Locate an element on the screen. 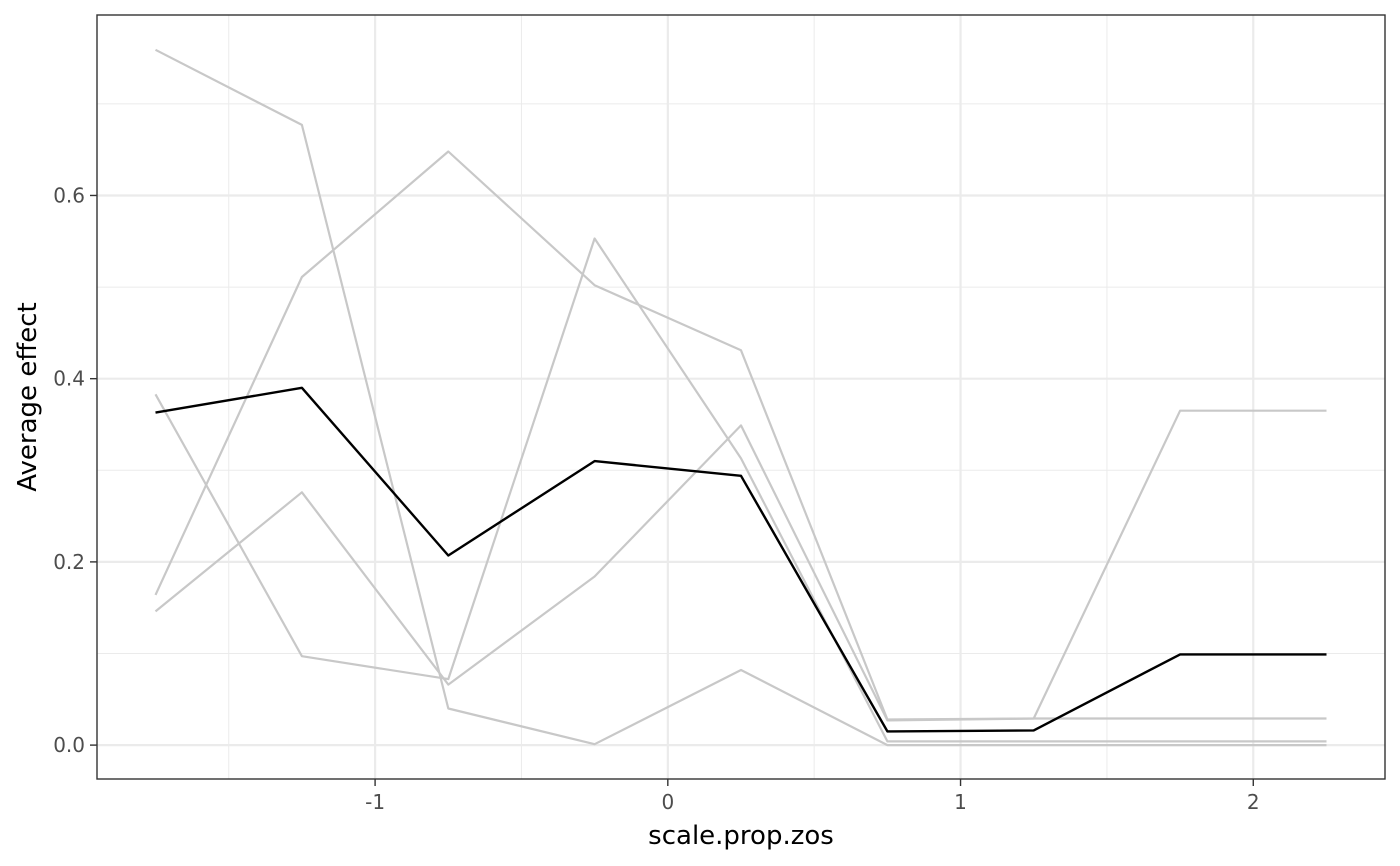  y-tick-label: 0.4 is located at coordinates (69, 379).